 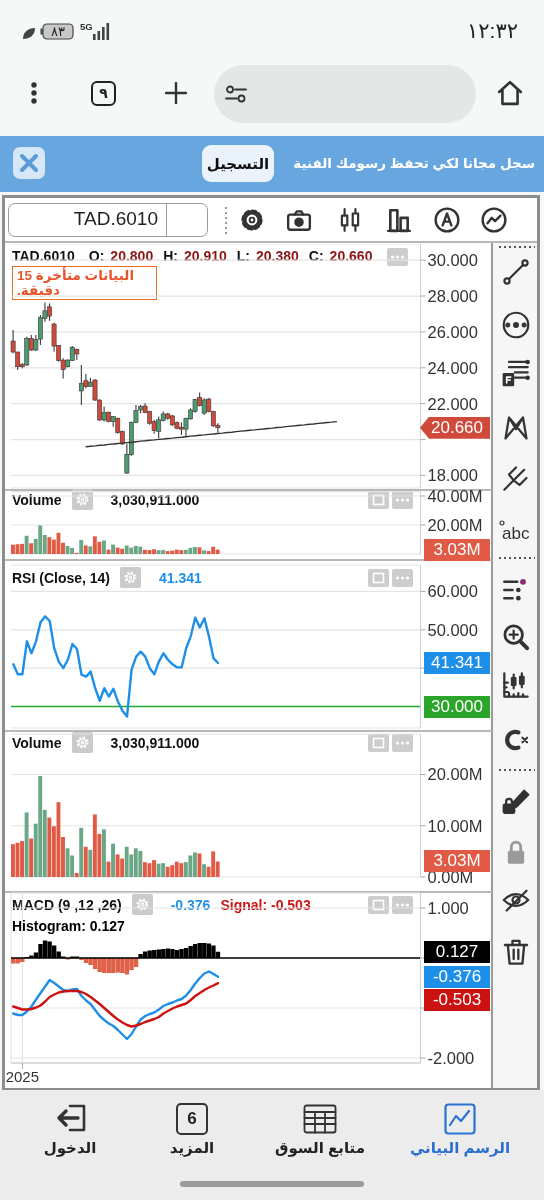 What do you see at coordinates (452, 367) in the screenshot?
I see `y-tick-label: 24.000` at bounding box center [452, 367].